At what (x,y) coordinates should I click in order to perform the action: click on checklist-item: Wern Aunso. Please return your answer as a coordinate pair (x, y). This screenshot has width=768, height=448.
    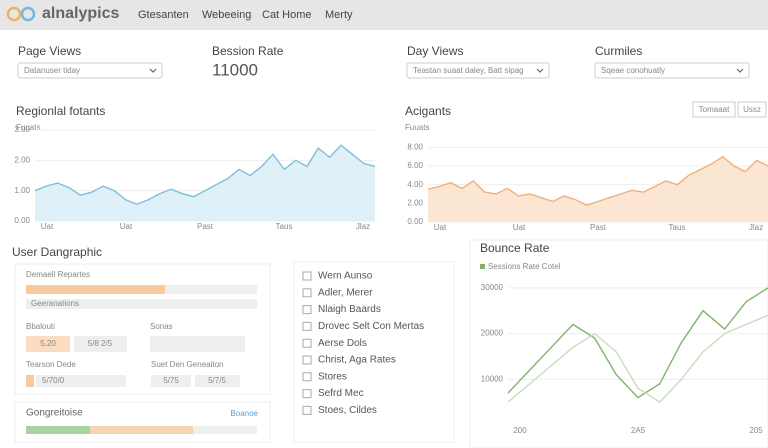
    Looking at the image, I should click on (345, 276).